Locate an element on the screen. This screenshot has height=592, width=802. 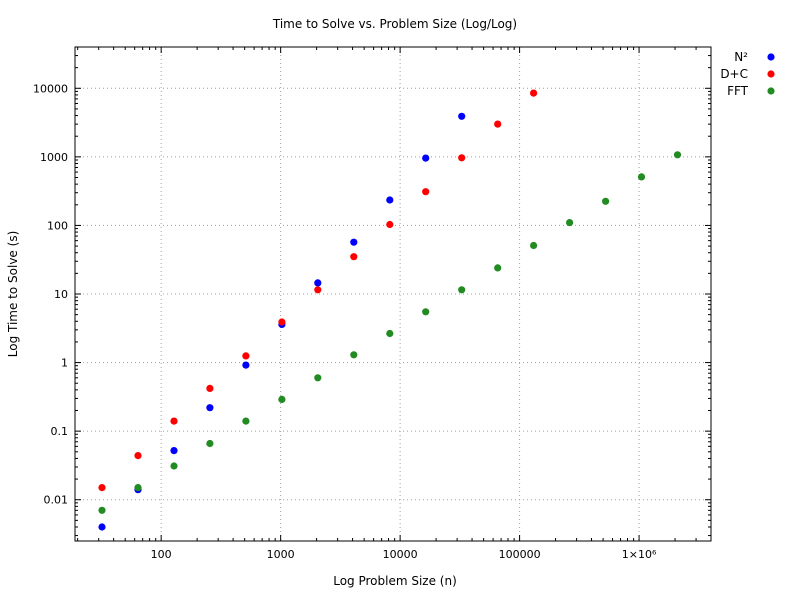
y-tick-label: 0.01 is located at coordinates (56, 500).